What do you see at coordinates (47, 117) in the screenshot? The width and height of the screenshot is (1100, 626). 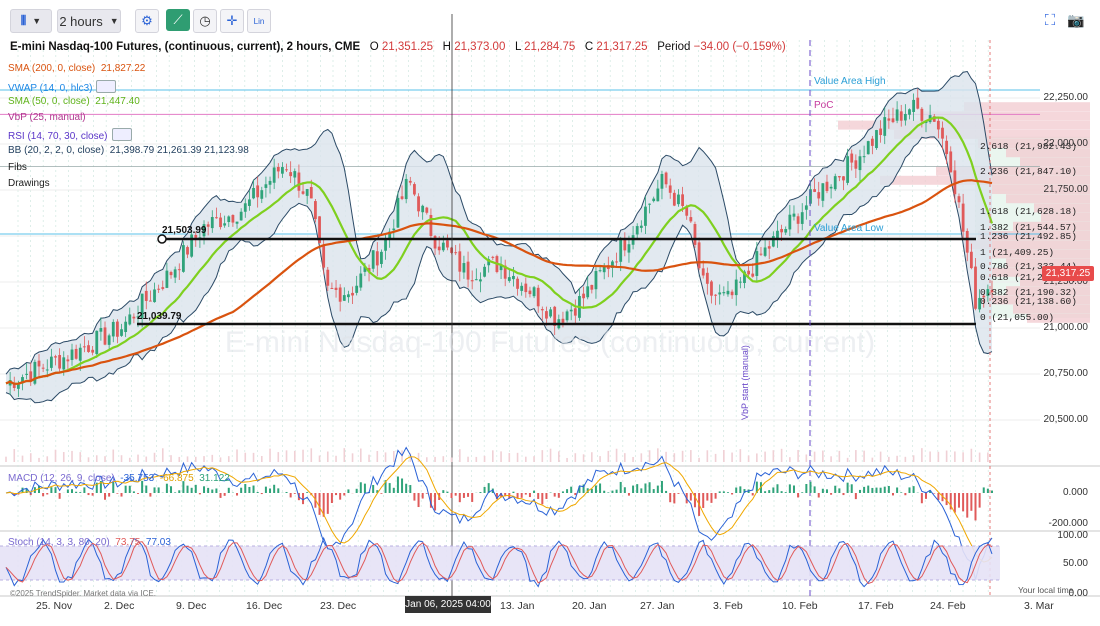 I see `legend-vbp: VbP (25, manual)` at bounding box center [47, 117].